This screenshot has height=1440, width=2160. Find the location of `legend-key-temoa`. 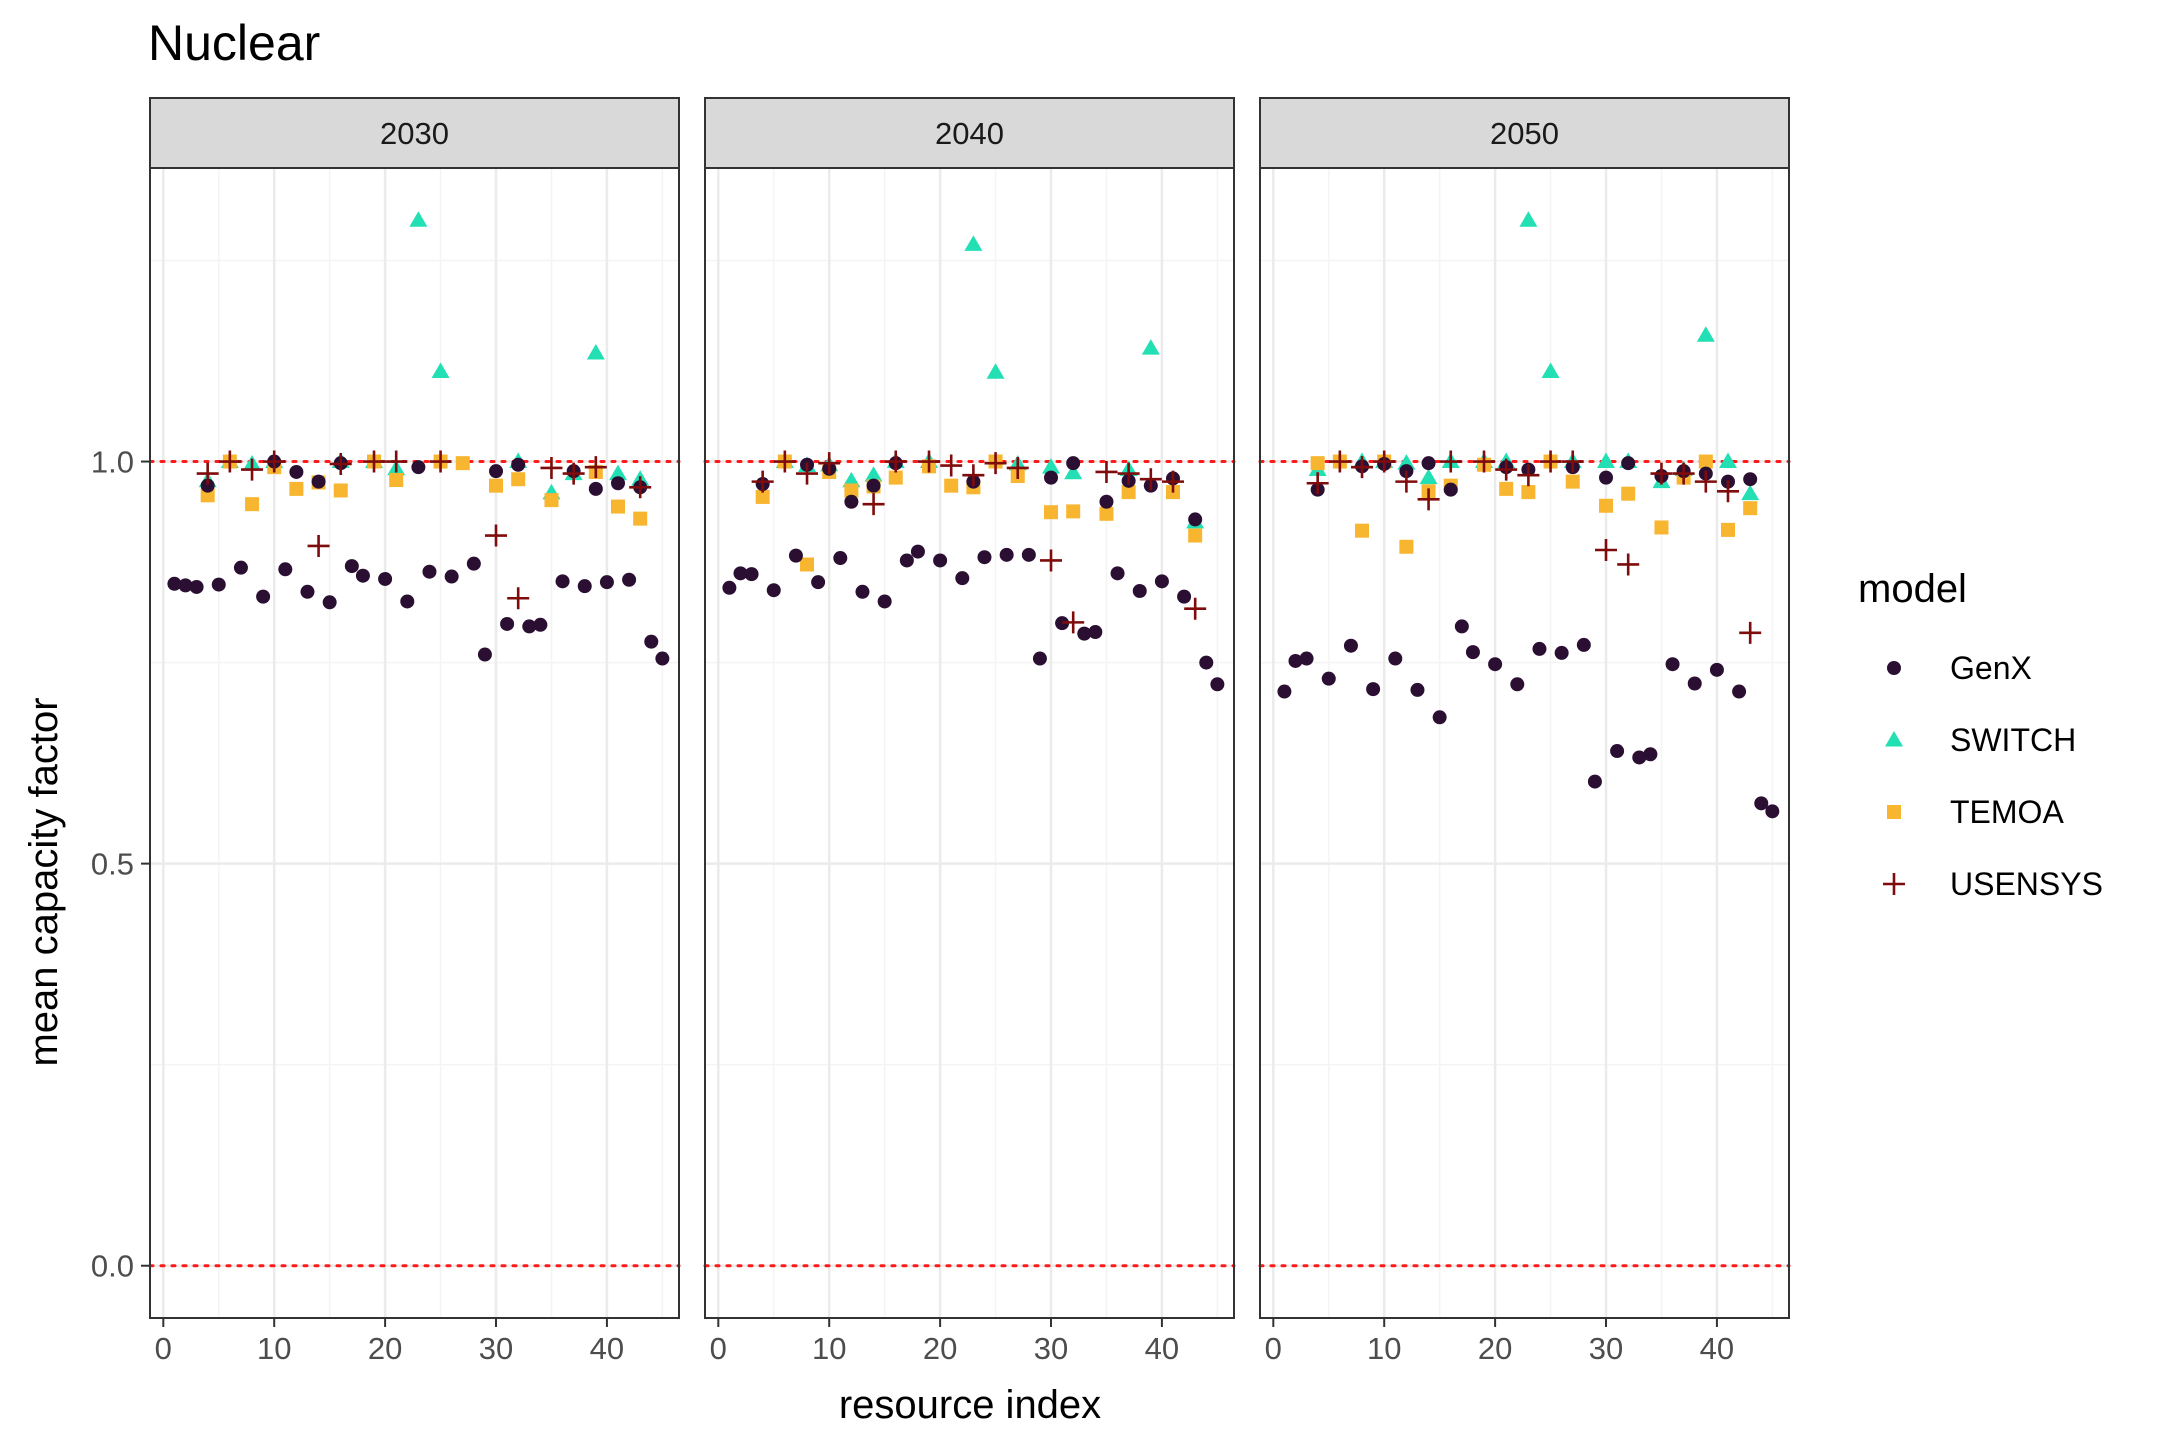

legend-key-temoa is located at coordinates (1894, 812).